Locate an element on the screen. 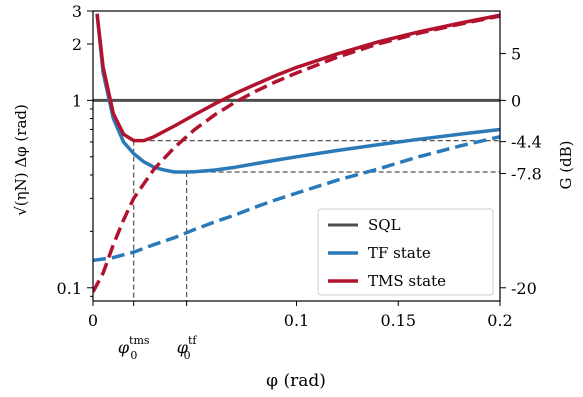 This screenshot has width=583, height=397. y-left-tick-label: 2 is located at coordinates (77, 44).